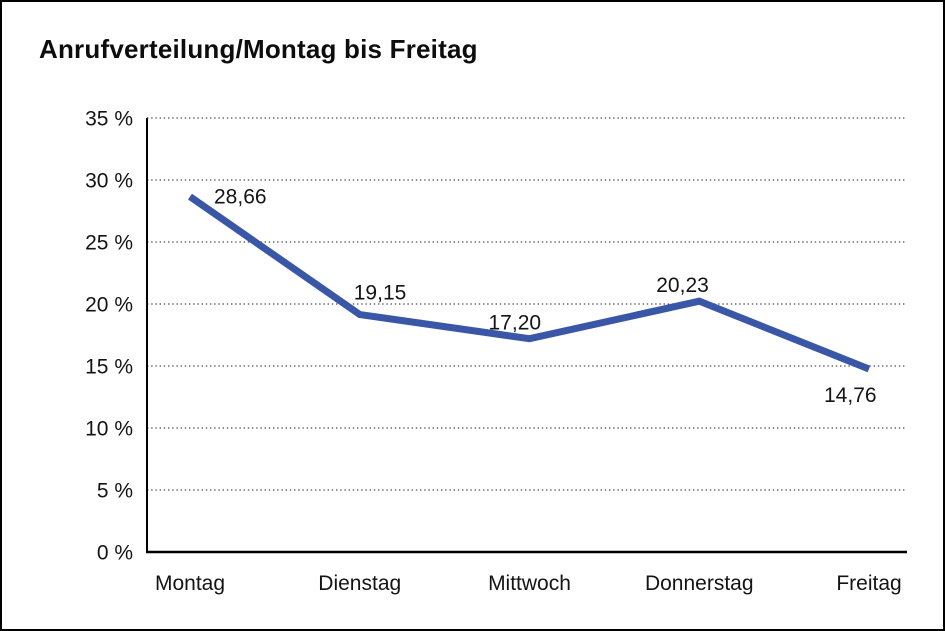  What do you see at coordinates (868, 583) in the screenshot?
I see `x-axis-category-label: Freitag` at bounding box center [868, 583].